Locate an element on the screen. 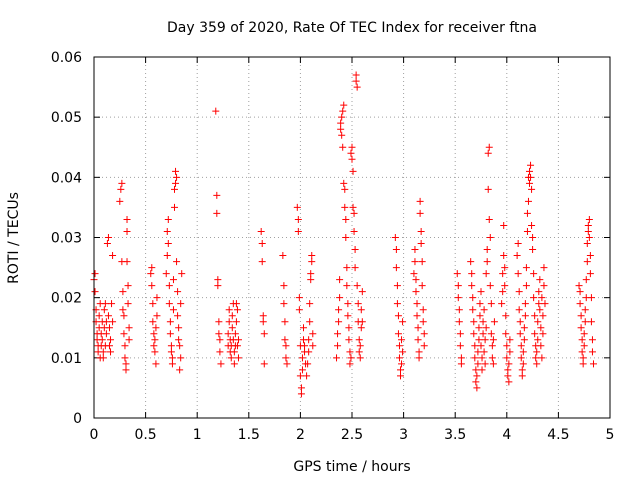 The height and width of the screenshot is (480, 640). x-tick-label: 2 is located at coordinates (300, 435).